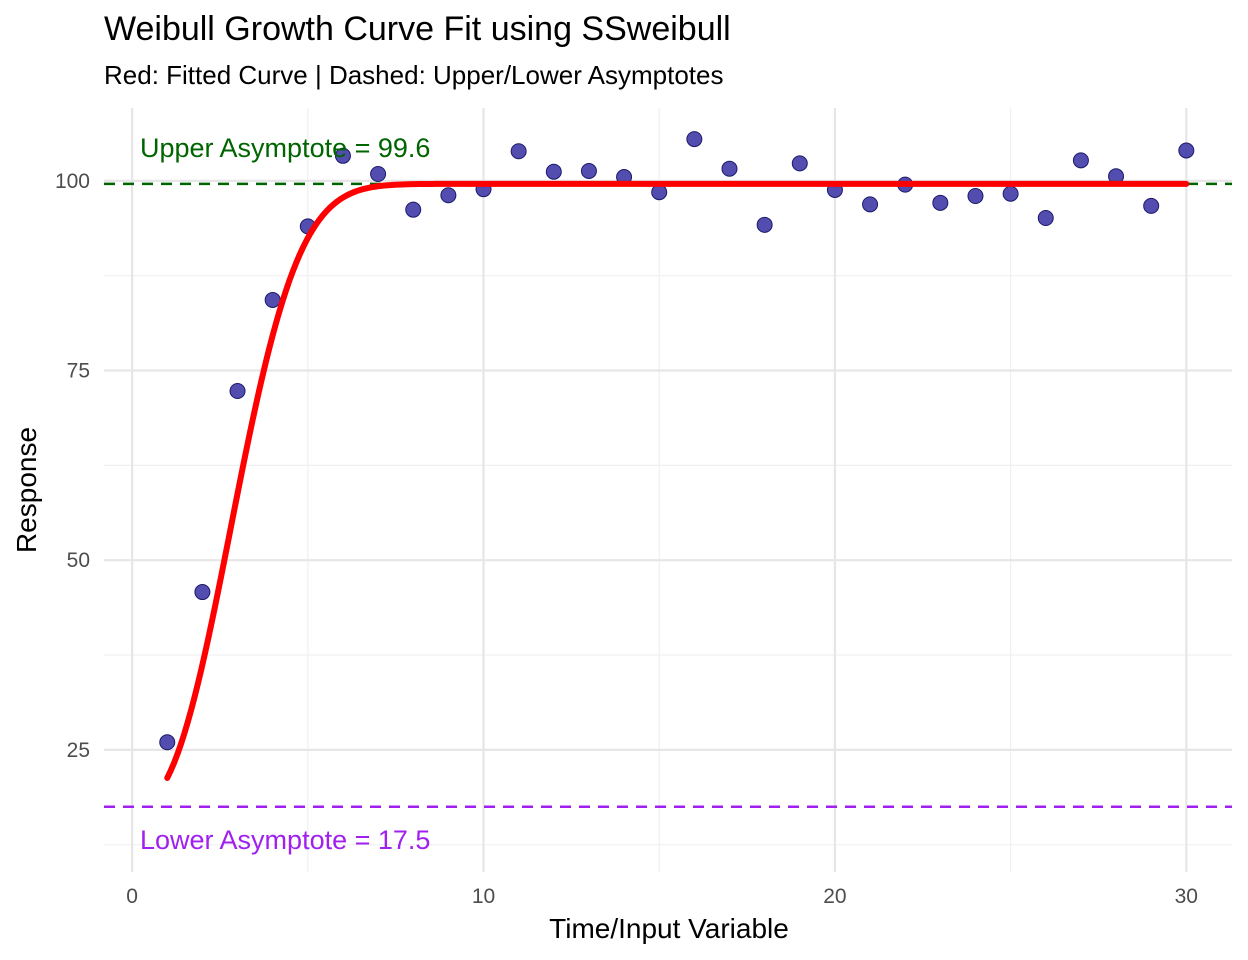  Describe the element at coordinates (1186, 896) in the screenshot. I see `x-tick-label: 30` at that location.